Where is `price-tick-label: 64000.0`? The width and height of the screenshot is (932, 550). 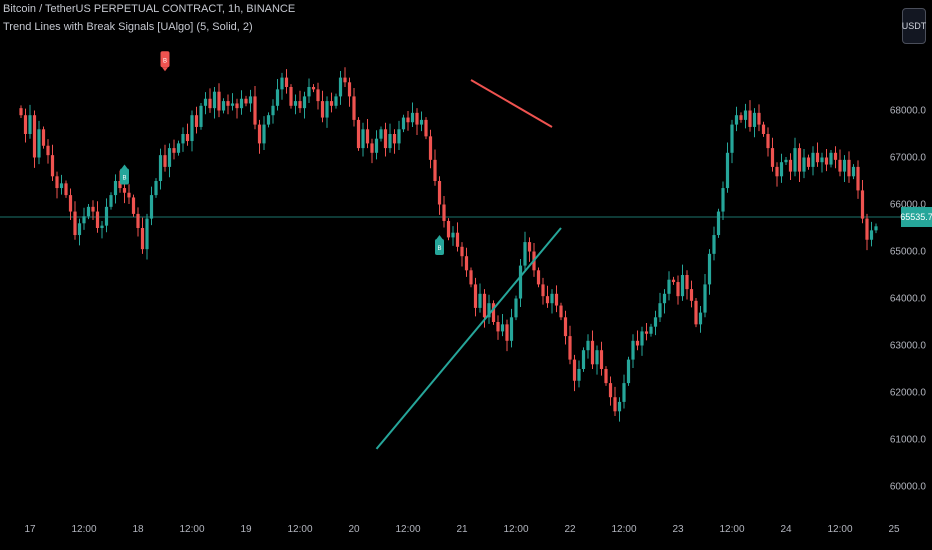 price-tick-label: 64000.0 is located at coordinates (908, 299).